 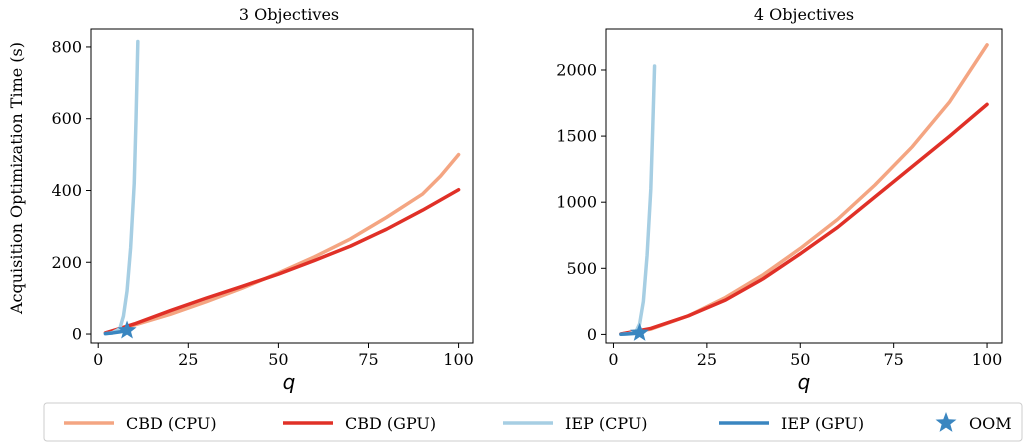 What do you see at coordinates (66, 262) in the screenshot?
I see `y-tick-label: 200` at bounding box center [66, 262].